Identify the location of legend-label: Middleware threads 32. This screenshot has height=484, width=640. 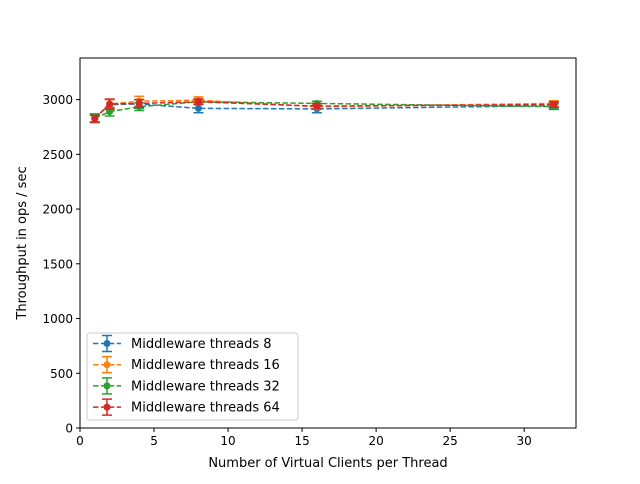
(205, 386).